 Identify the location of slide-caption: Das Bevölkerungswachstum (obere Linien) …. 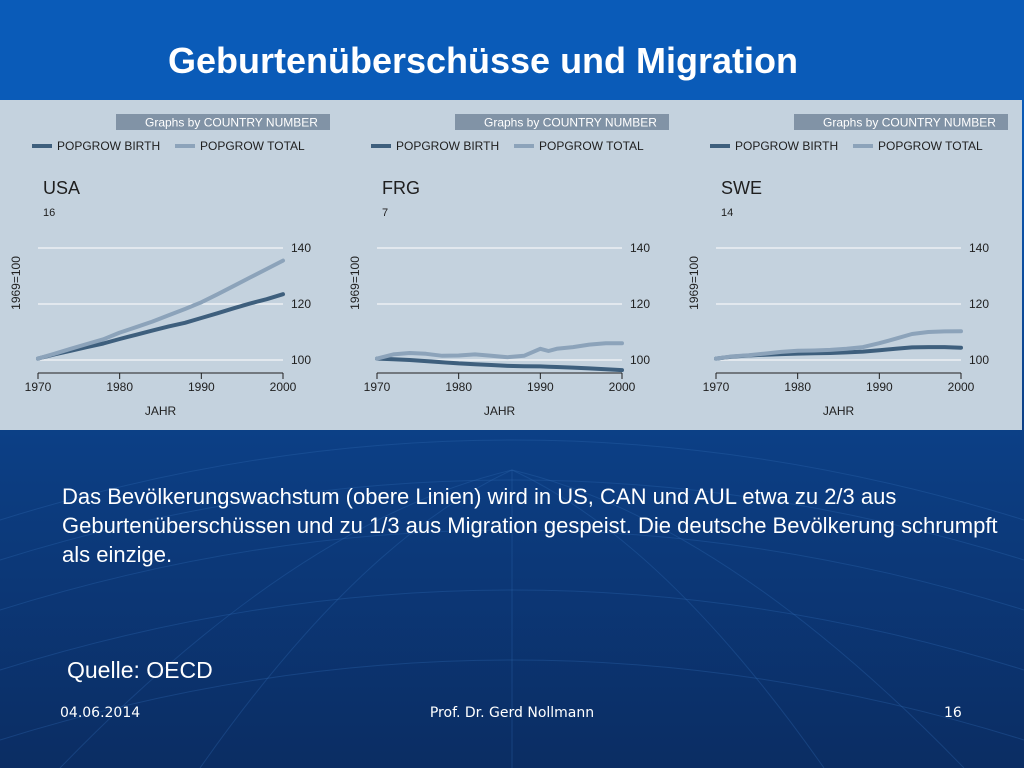
(530, 525).